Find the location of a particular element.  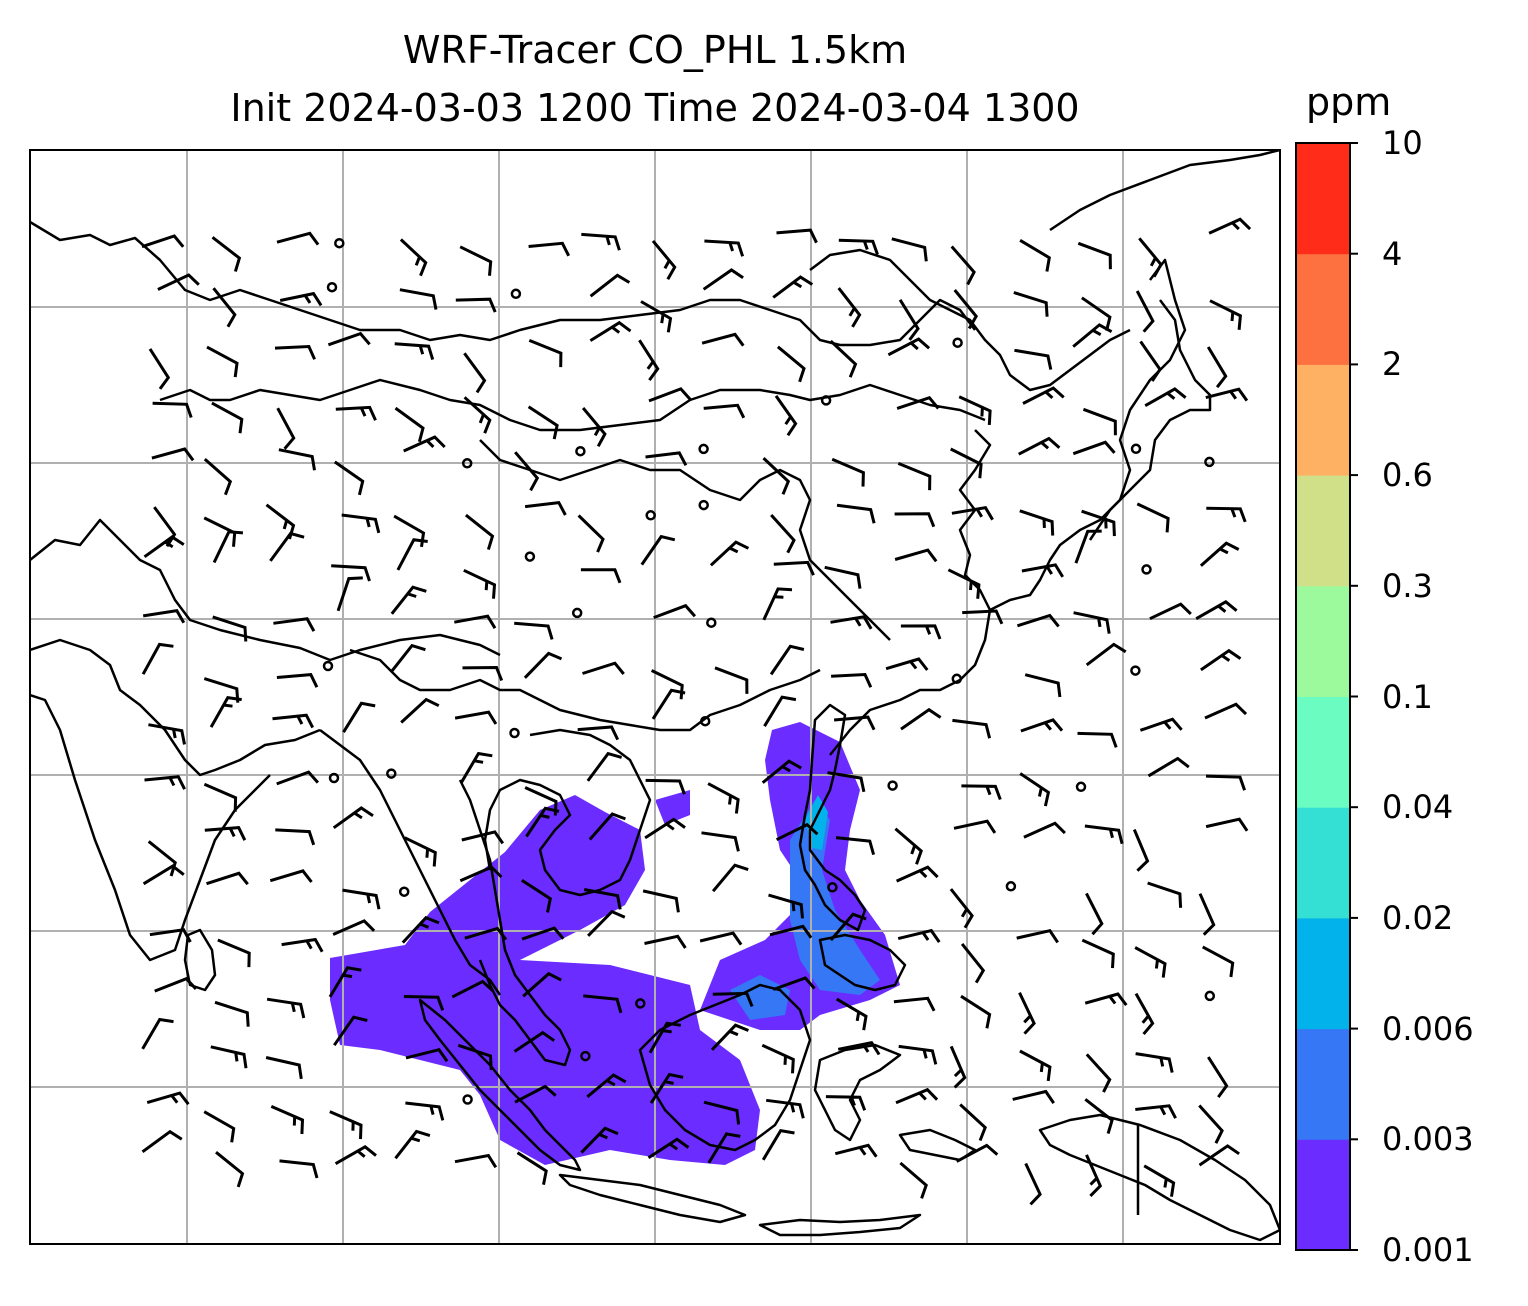

coastline-korea-japan is located at coordinates (1088, 435).